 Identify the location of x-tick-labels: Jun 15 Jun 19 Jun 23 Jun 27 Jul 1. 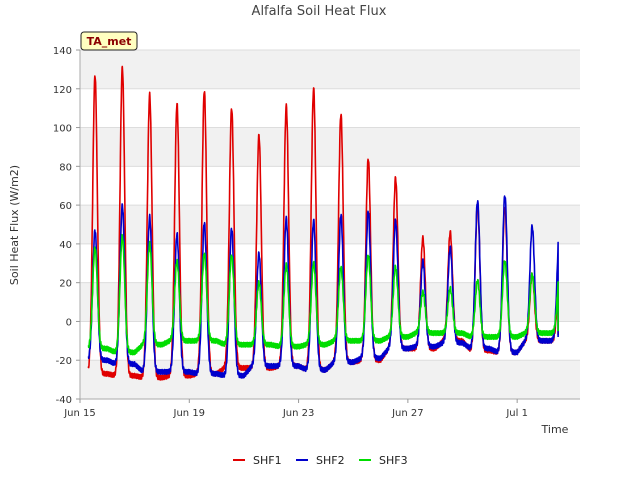
(295, 409).